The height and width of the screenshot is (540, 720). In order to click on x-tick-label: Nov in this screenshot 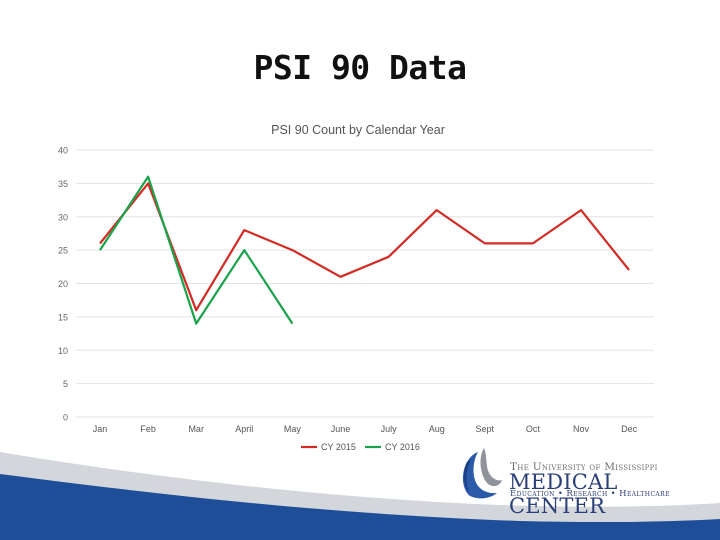, I will do `click(581, 429)`.